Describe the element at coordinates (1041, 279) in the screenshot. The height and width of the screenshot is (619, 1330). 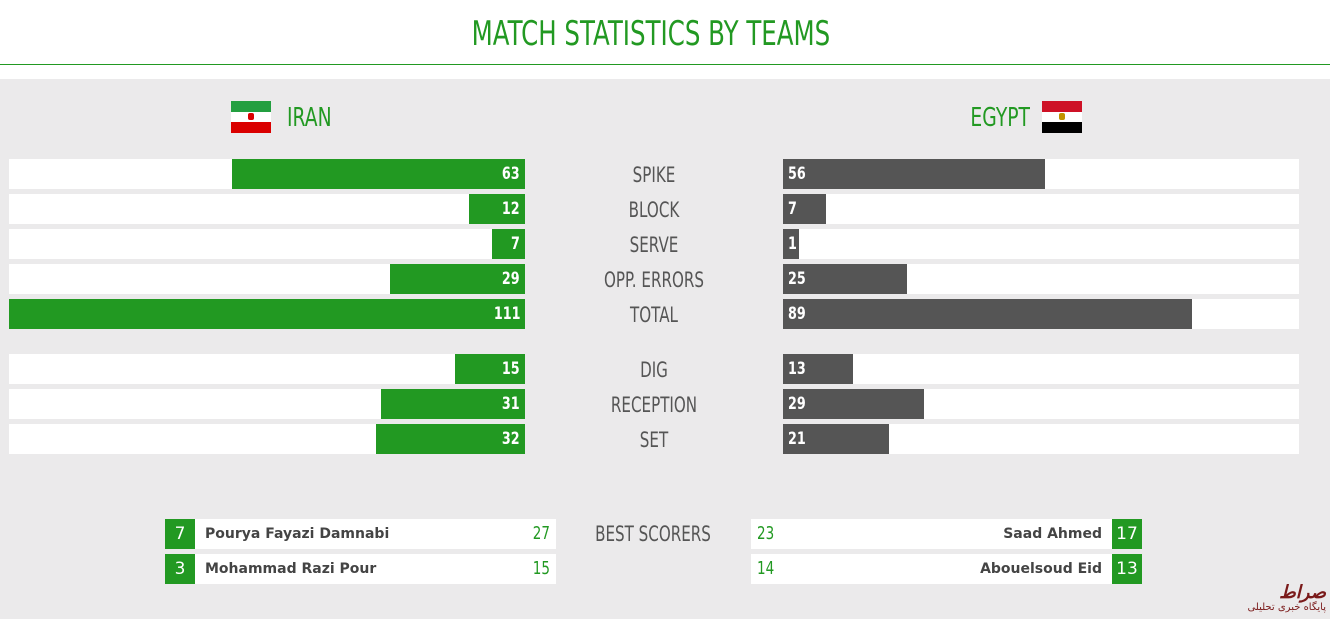
I see `away-bar-track: 25` at that location.